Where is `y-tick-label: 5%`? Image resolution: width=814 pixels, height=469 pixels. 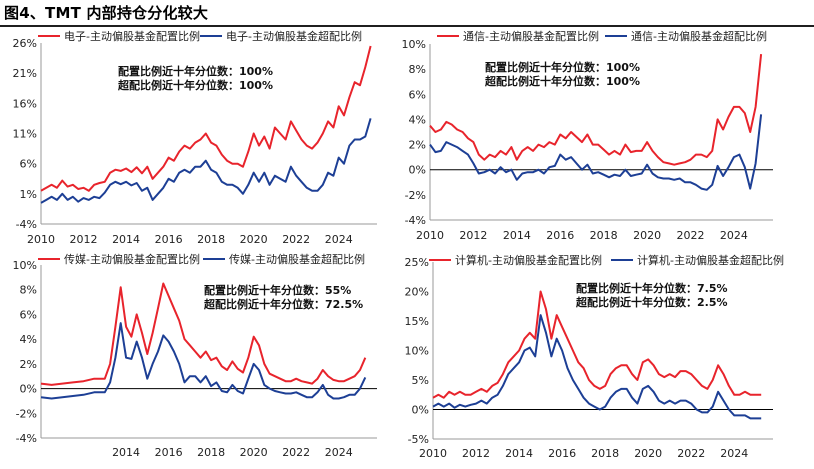 y-tick-label: 5% is located at coordinates (420, 380).